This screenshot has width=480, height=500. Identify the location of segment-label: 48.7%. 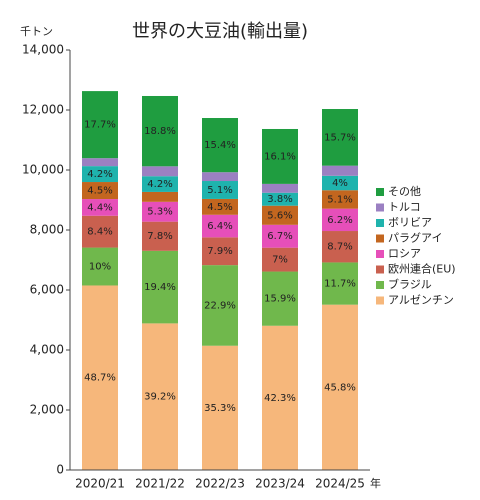
(100, 378).